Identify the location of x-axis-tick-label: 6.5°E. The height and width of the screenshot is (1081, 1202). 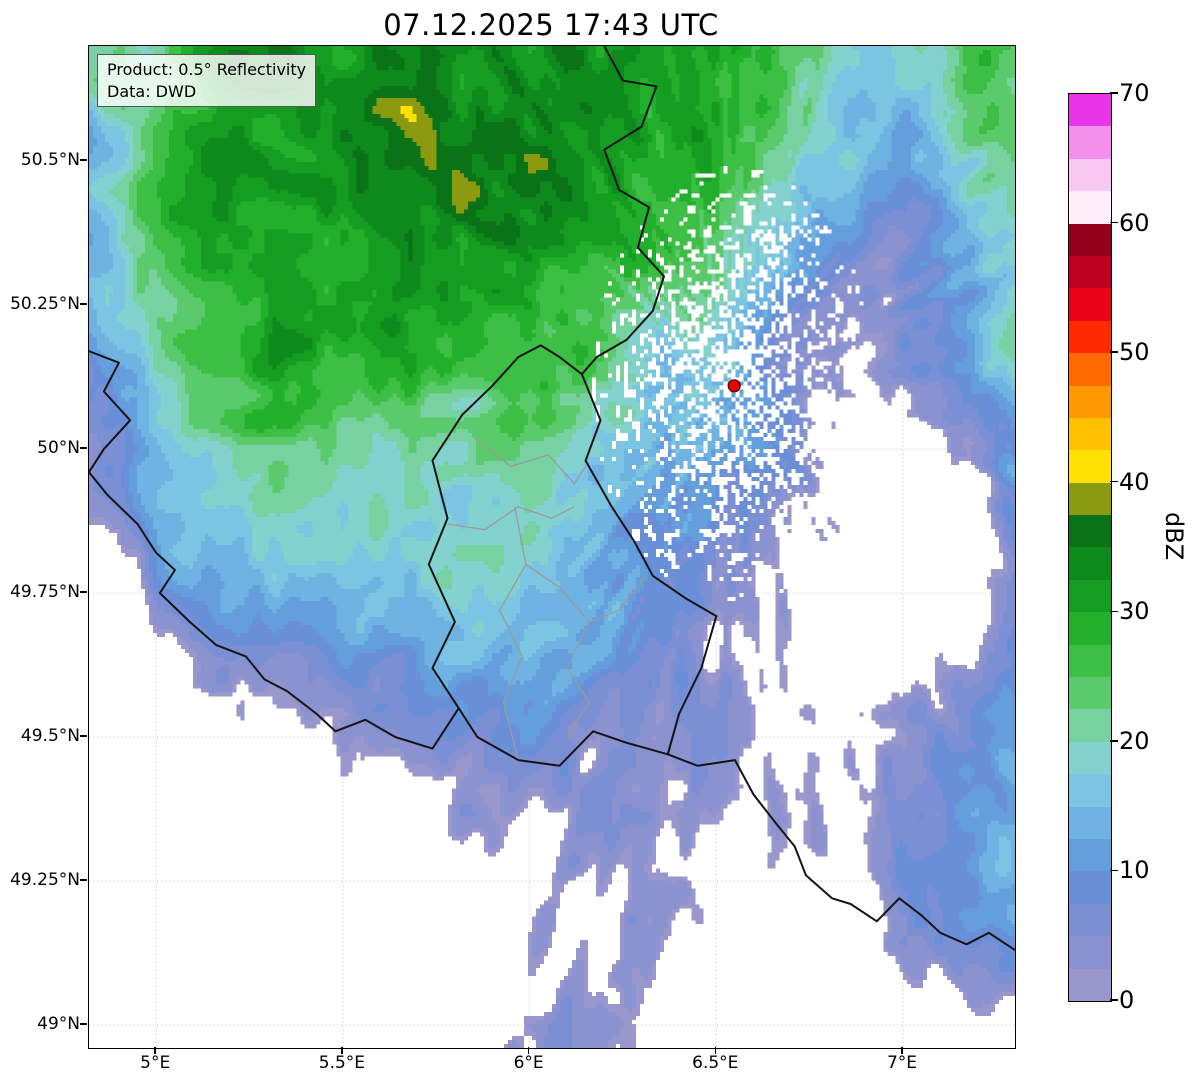
(715, 1063).